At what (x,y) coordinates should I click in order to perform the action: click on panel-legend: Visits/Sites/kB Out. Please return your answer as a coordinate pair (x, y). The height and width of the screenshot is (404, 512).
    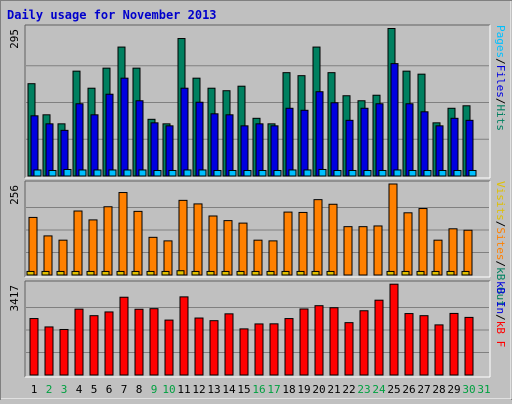
    Looking at the image, I should click on (500, 244).